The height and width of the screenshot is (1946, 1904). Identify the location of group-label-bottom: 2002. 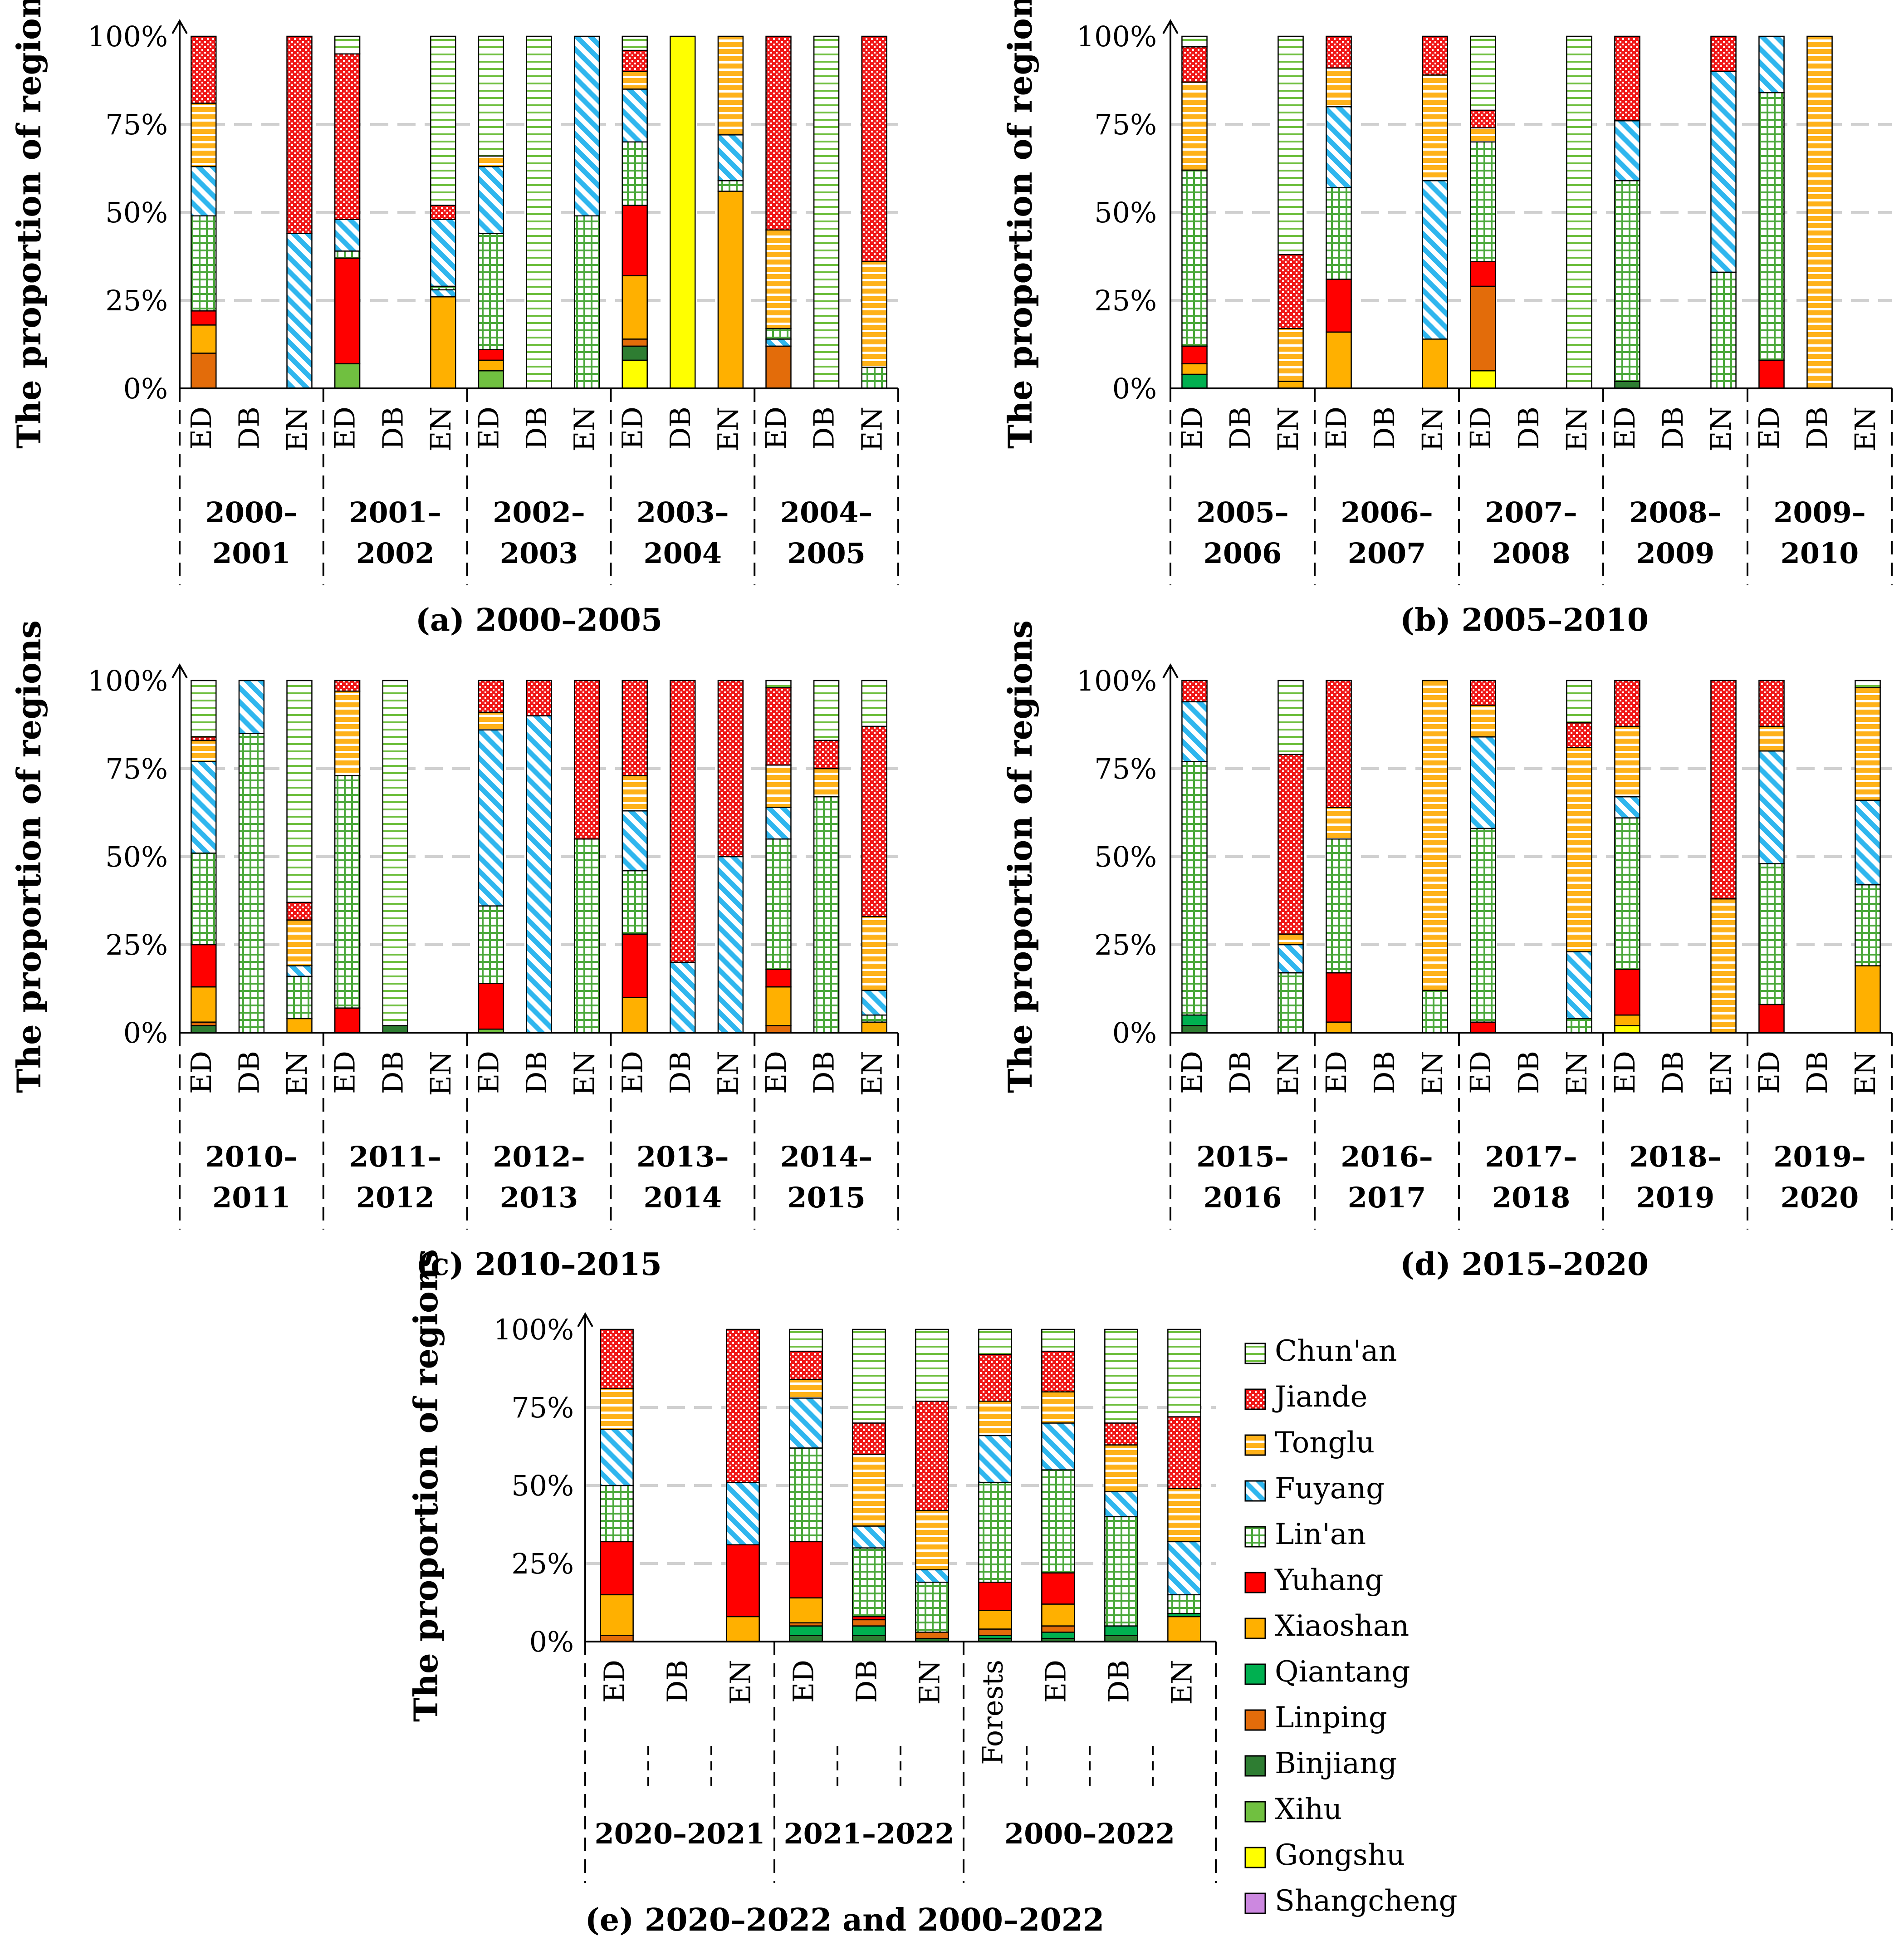
(395, 553).